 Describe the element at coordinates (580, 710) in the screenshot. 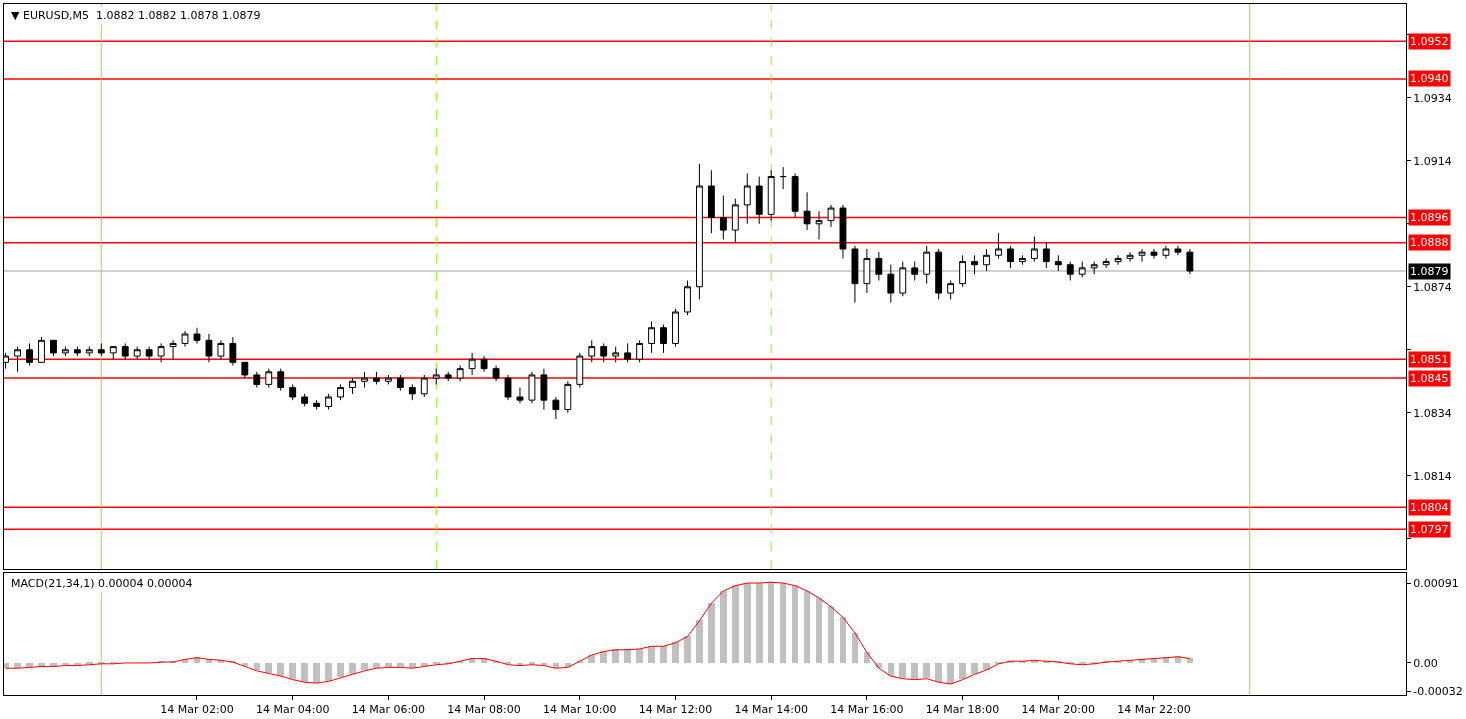

I see `x-tick-label: 14 Mar 10:00` at that location.